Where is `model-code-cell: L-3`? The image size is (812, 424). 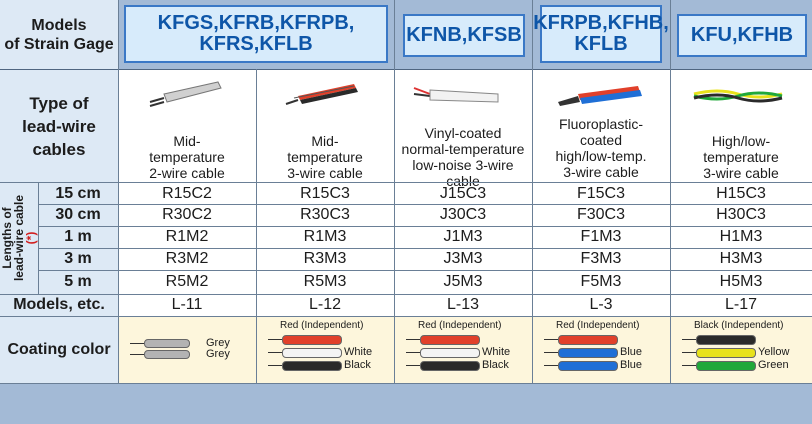
model-code-cell: L-3 is located at coordinates (601, 304).